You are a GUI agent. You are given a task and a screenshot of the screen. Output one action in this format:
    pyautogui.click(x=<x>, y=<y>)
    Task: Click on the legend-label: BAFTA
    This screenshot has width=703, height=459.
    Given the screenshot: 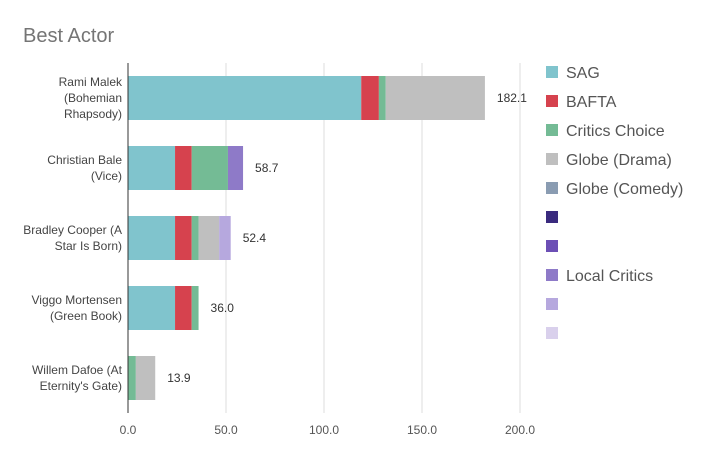 What is the action you would take?
    pyautogui.click(x=591, y=102)
    